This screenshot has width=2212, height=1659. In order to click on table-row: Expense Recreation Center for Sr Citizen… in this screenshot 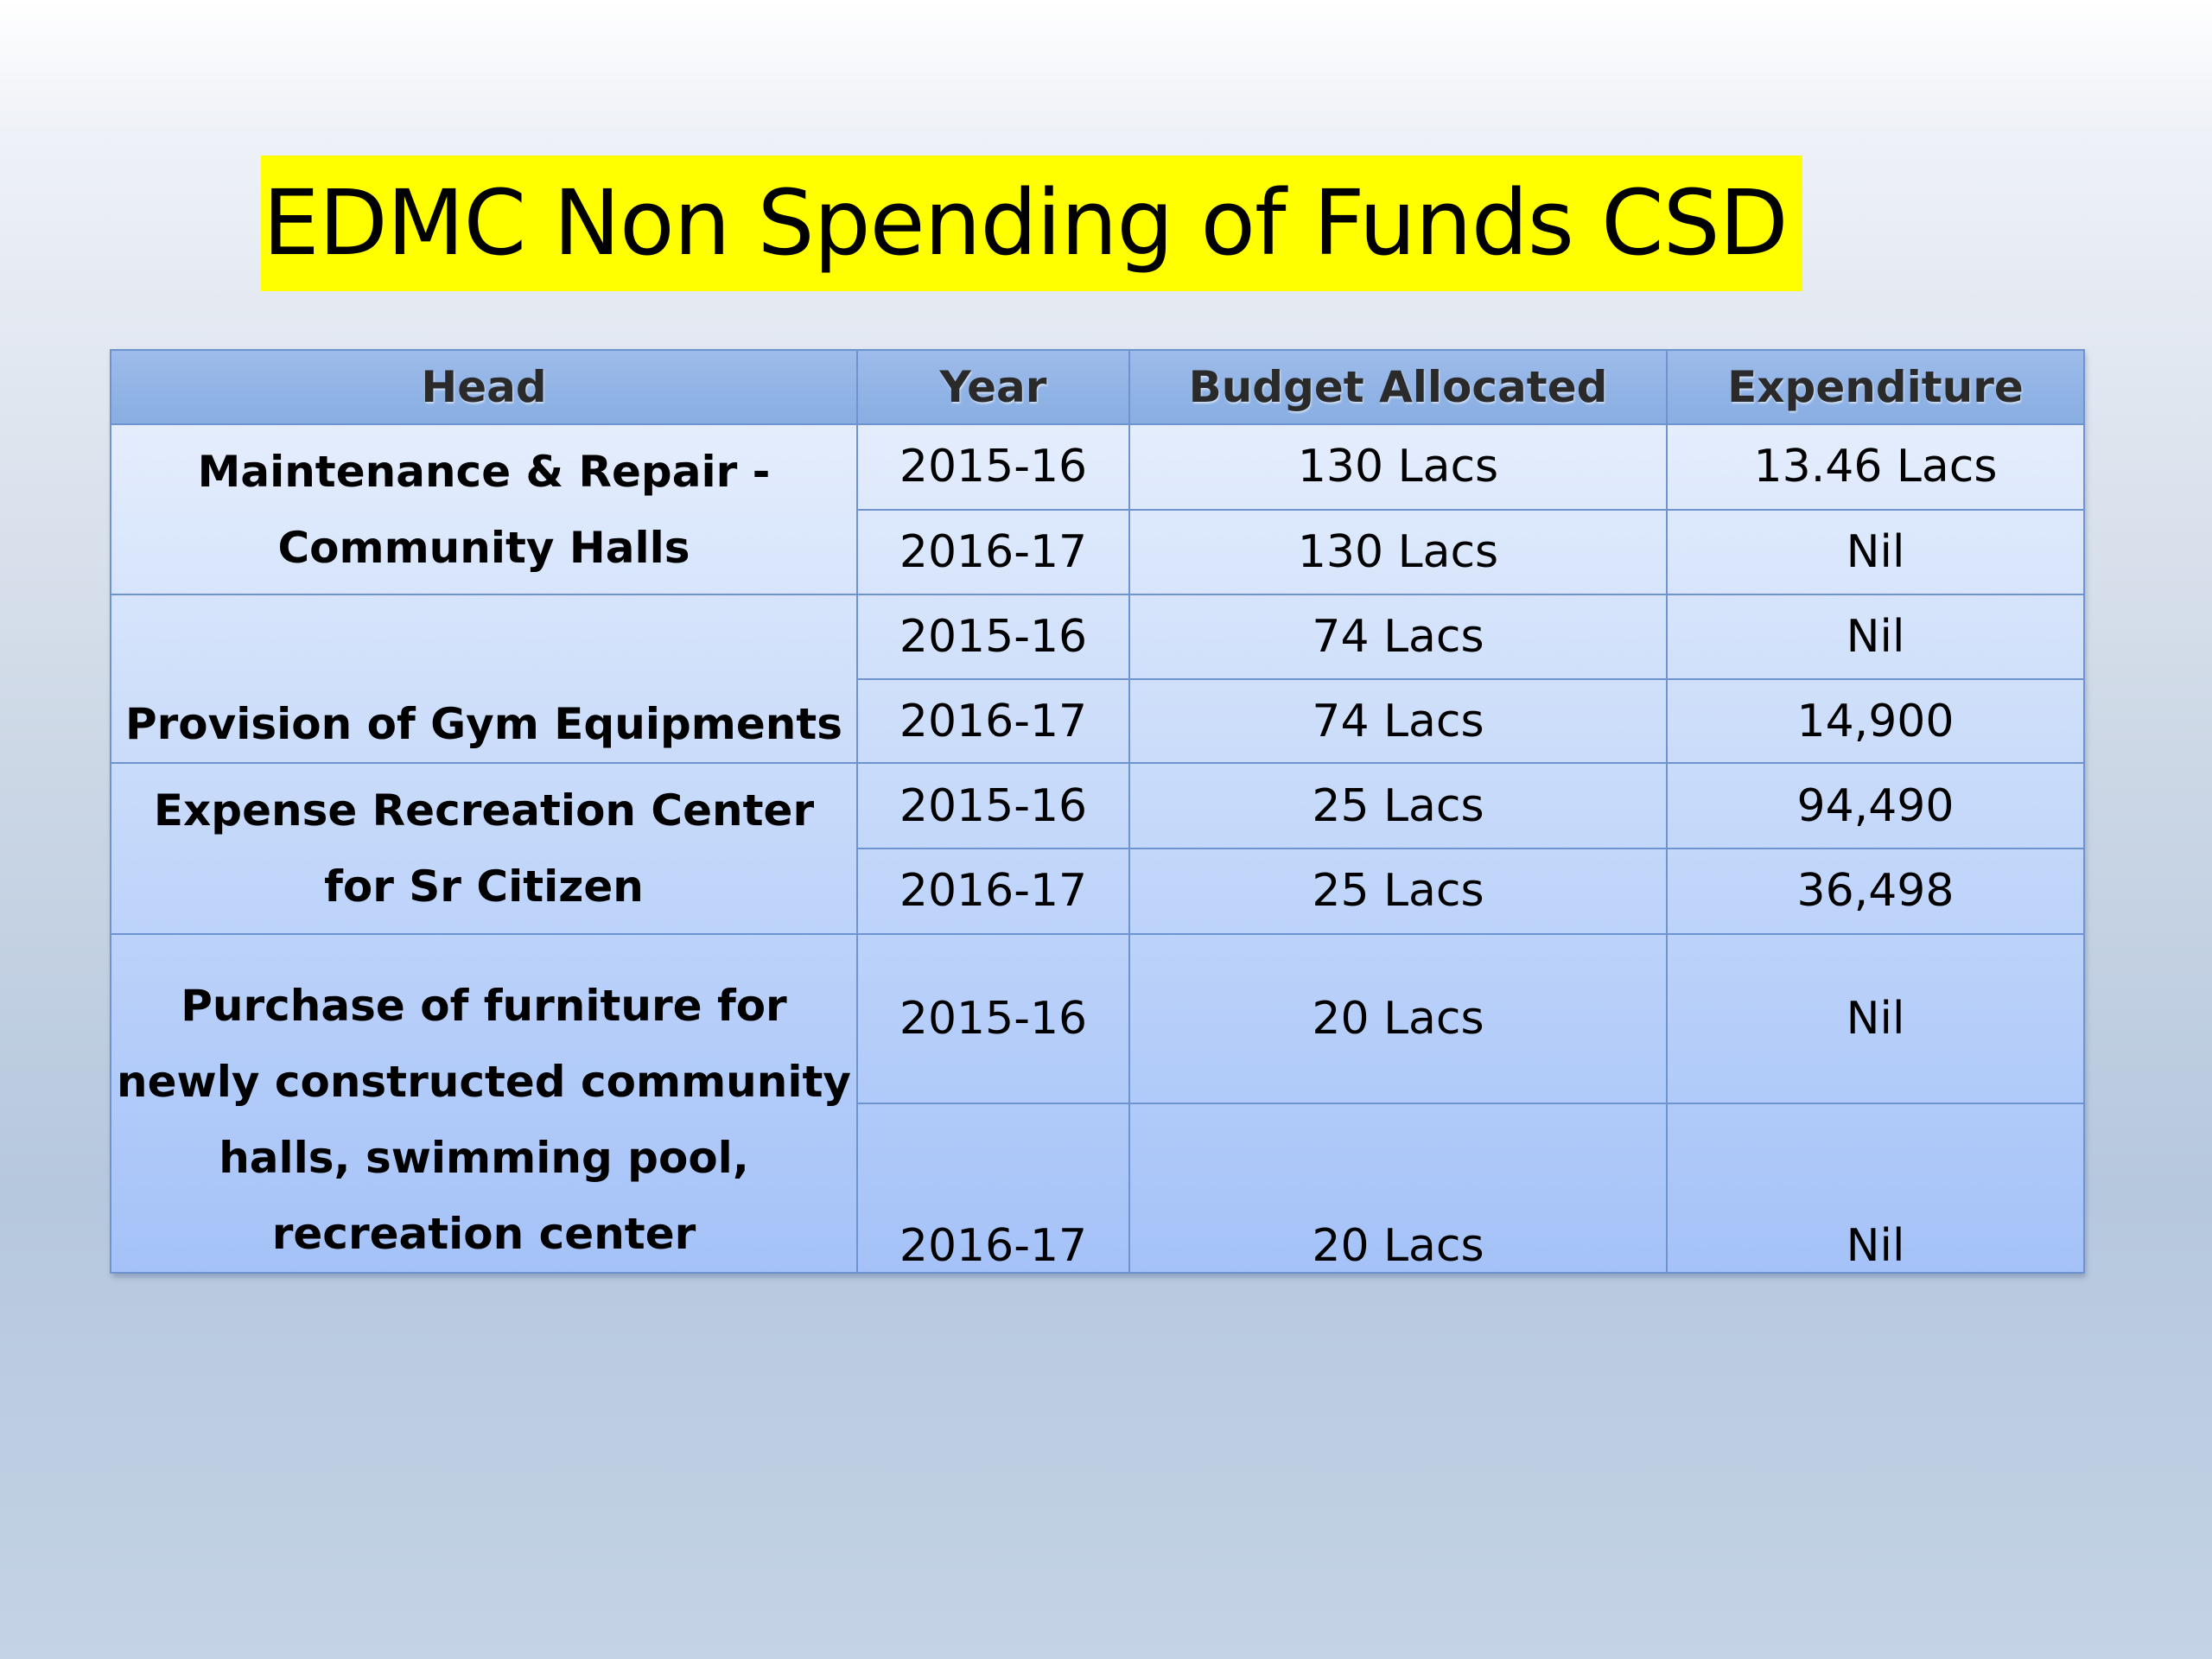, I will do `click(1097, 848)`.